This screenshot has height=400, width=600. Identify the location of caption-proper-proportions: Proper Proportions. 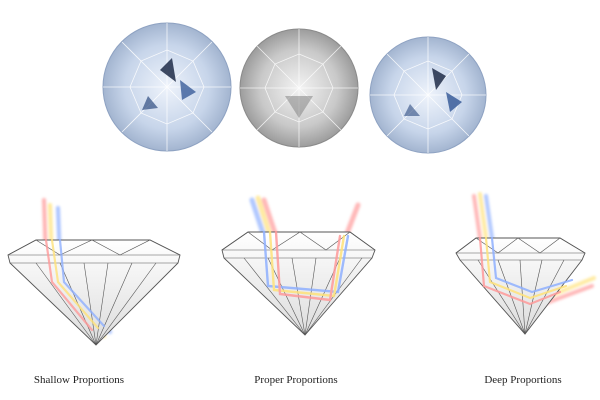
(295, 380).